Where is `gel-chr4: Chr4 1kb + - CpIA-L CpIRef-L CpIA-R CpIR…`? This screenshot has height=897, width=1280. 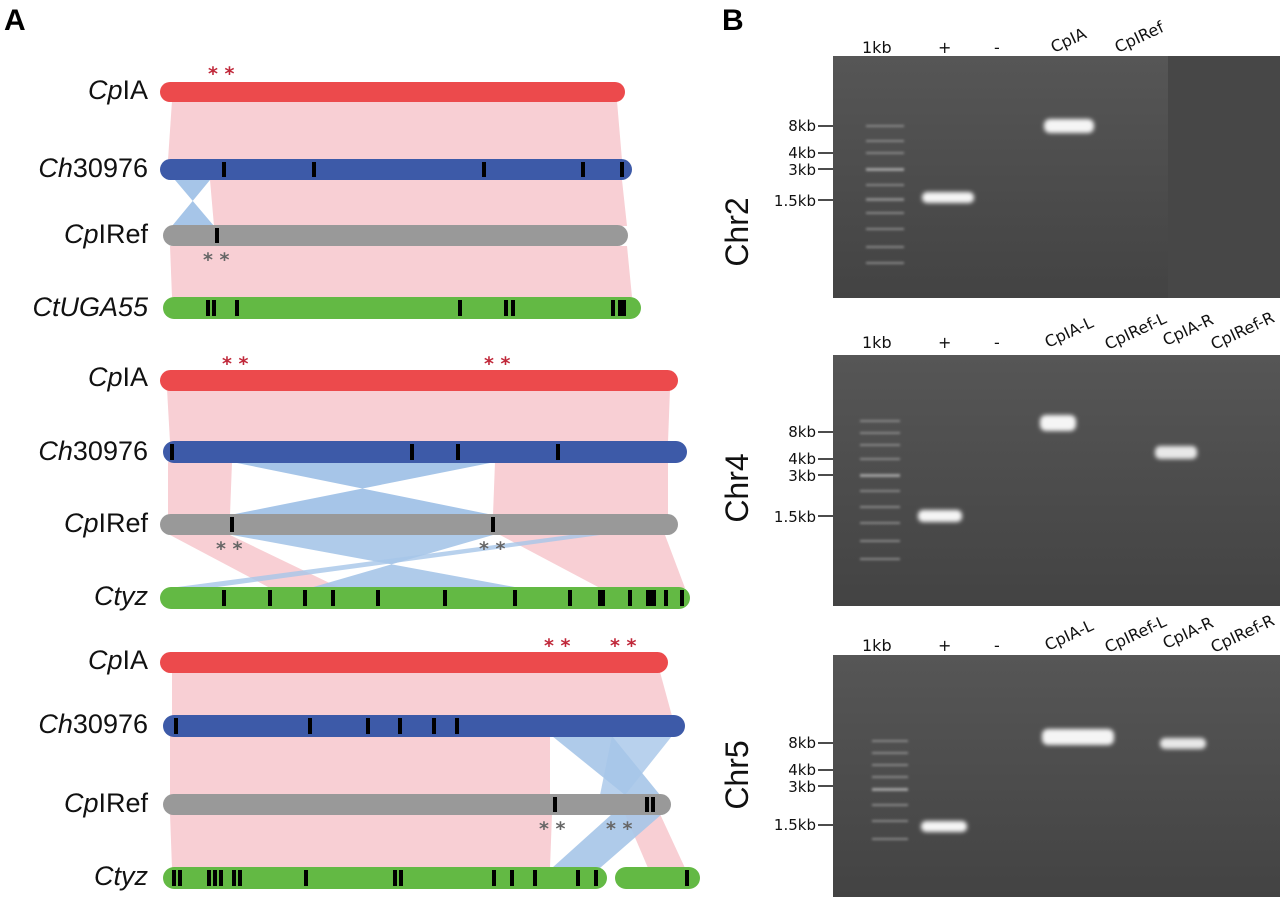 gel-chr4: Chr4 1kb + - CpIA-L CpIRef-L CpIA-R CpIR… is located at coordinates (999, 457).